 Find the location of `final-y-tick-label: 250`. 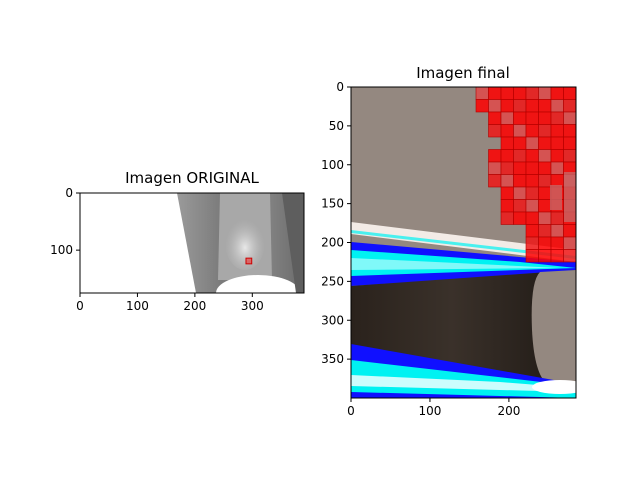

final-y-tick-label: 250 is located at coordinates (332, 281).